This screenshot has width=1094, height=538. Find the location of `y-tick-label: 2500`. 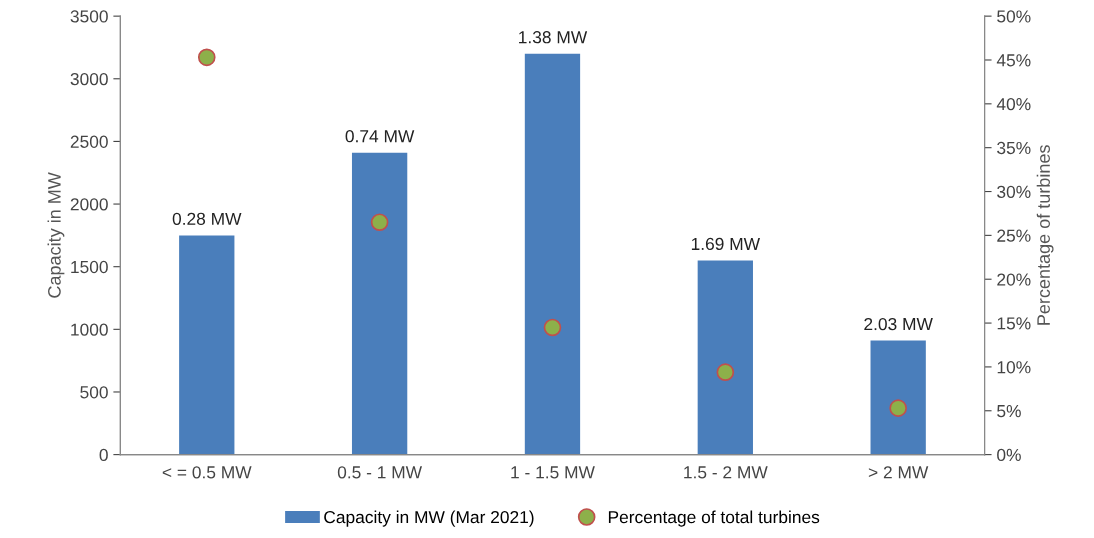

y-tick-label: 2500 is located at coordinates (89, 141).